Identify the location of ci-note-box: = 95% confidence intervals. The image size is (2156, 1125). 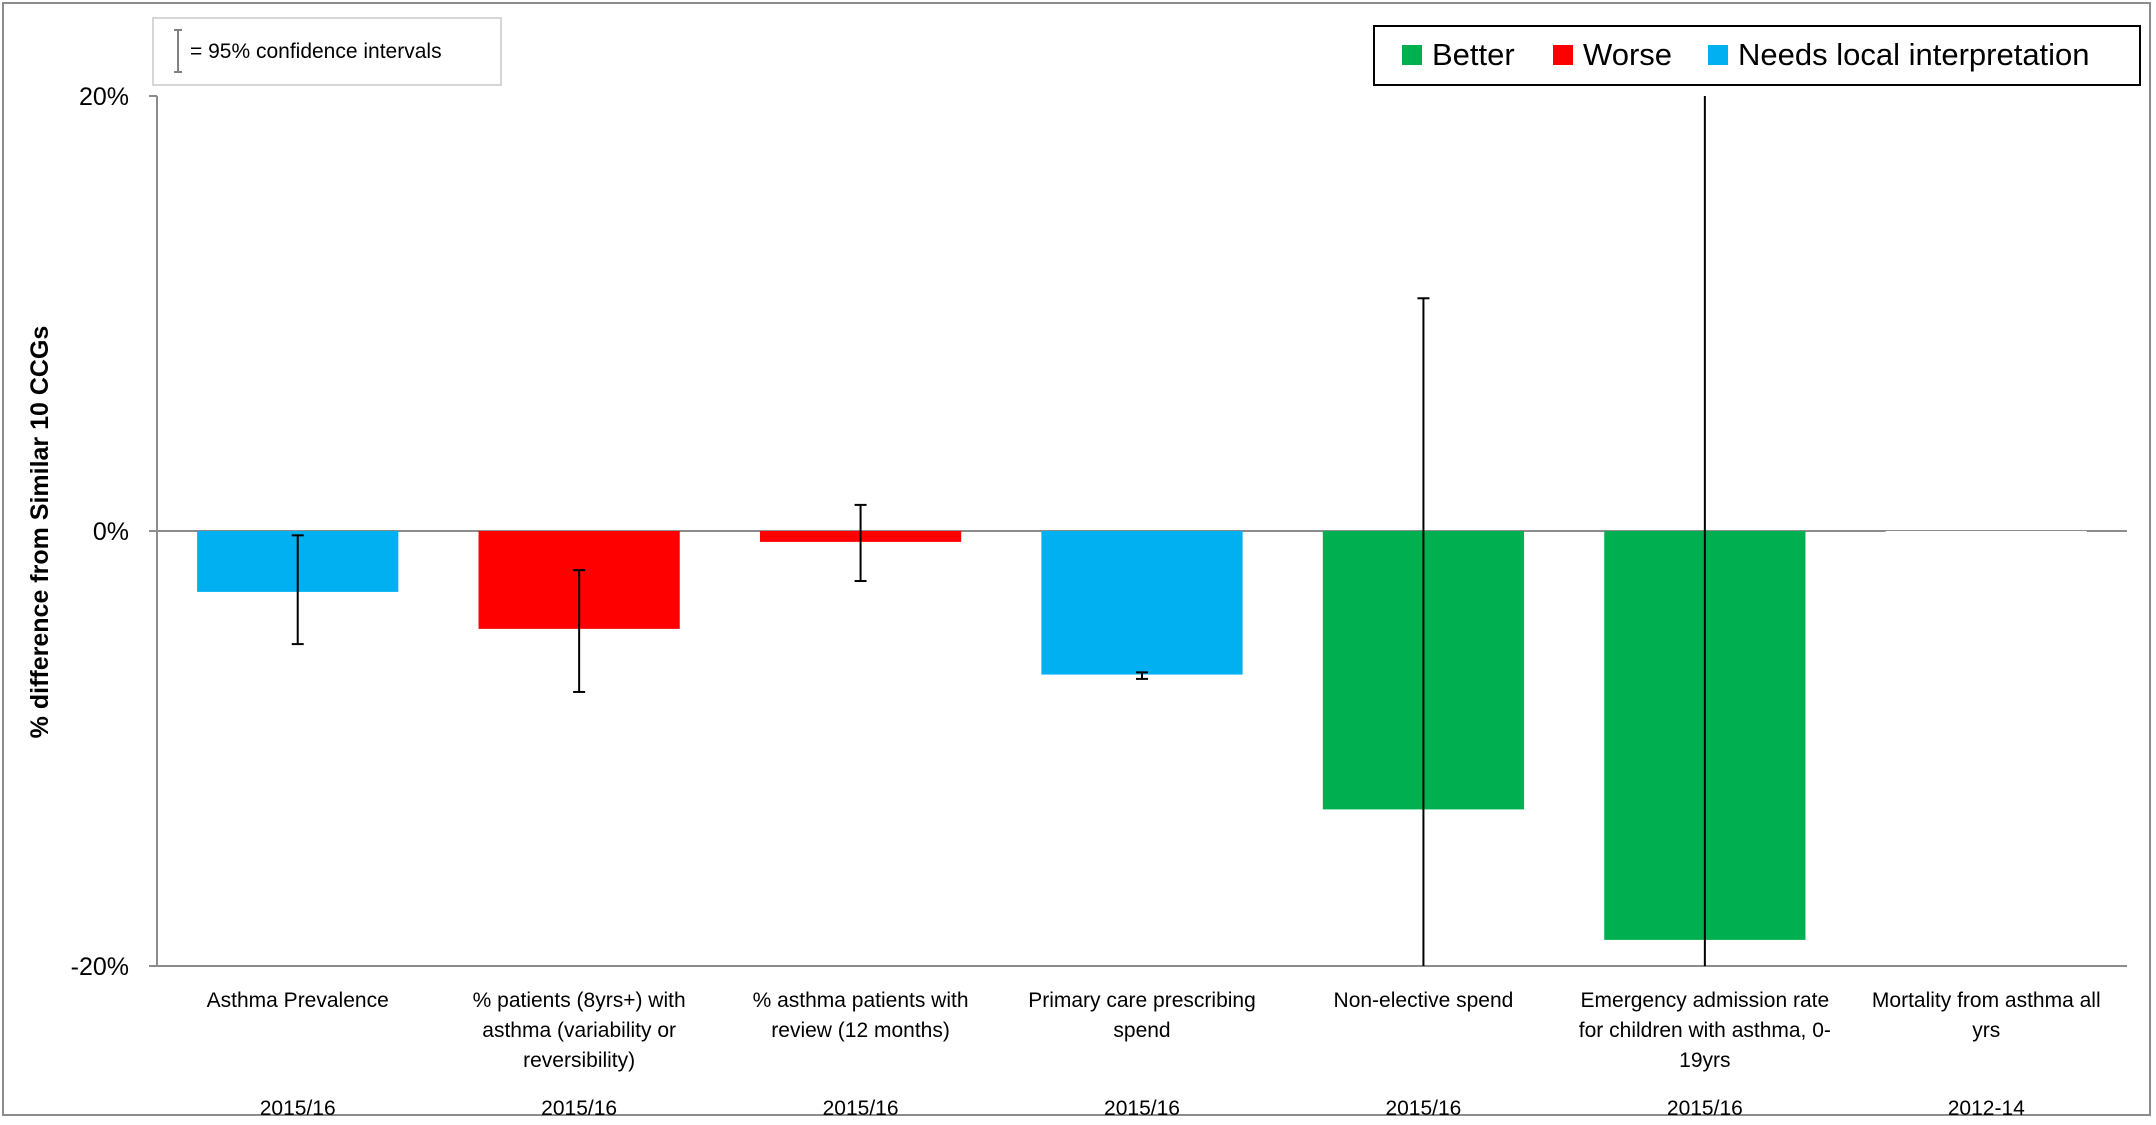
(327, 51).